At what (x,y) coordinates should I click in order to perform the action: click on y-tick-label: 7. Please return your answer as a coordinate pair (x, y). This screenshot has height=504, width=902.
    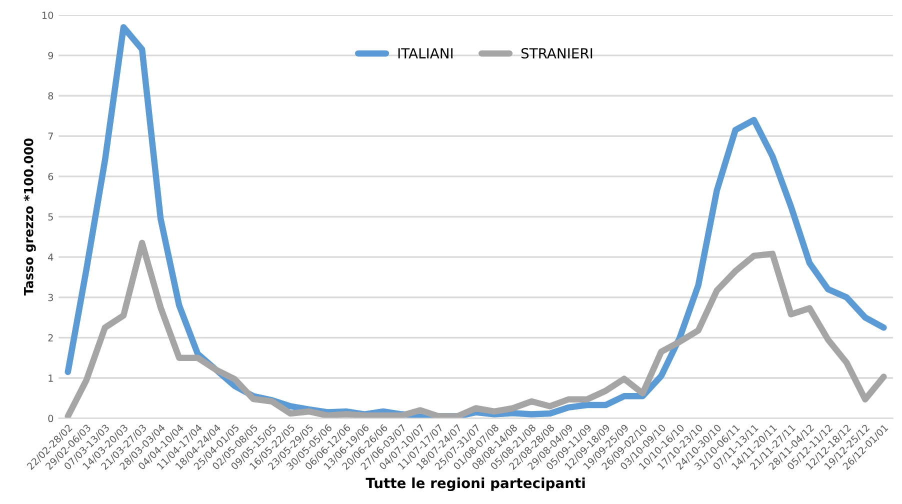
    Looking at the image, I should click on (50, 136).